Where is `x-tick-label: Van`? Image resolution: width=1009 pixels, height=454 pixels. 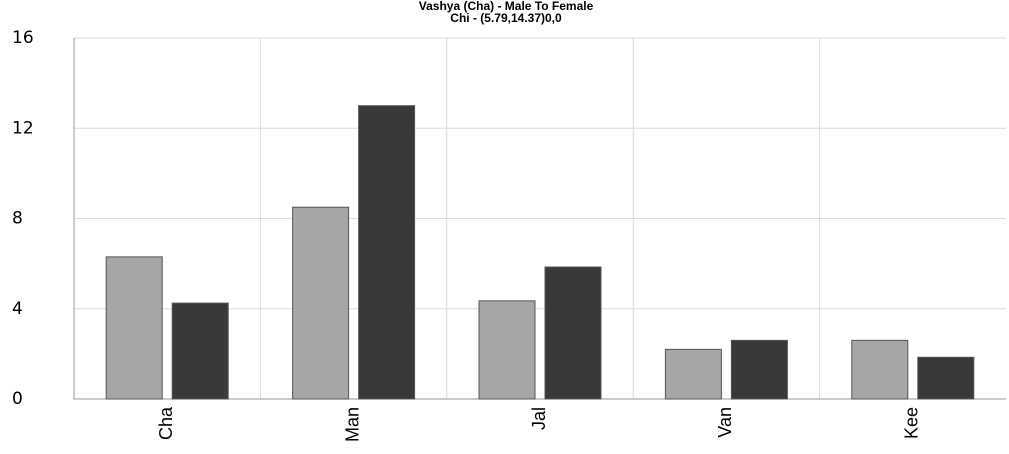 x-tick-label: Van is located at coordinates (725, 422).